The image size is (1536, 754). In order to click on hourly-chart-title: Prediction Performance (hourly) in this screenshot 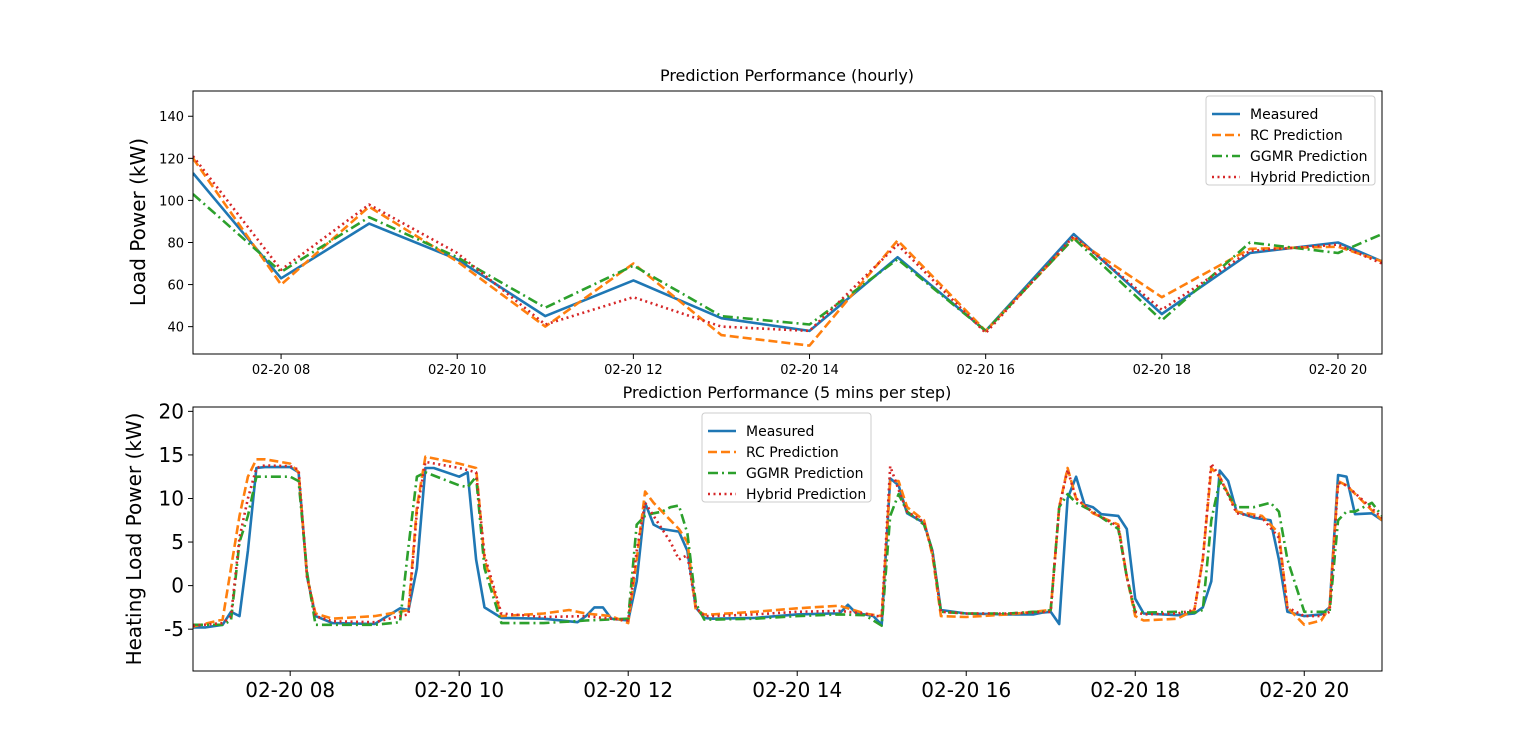, I will do `click(787, 75)`.